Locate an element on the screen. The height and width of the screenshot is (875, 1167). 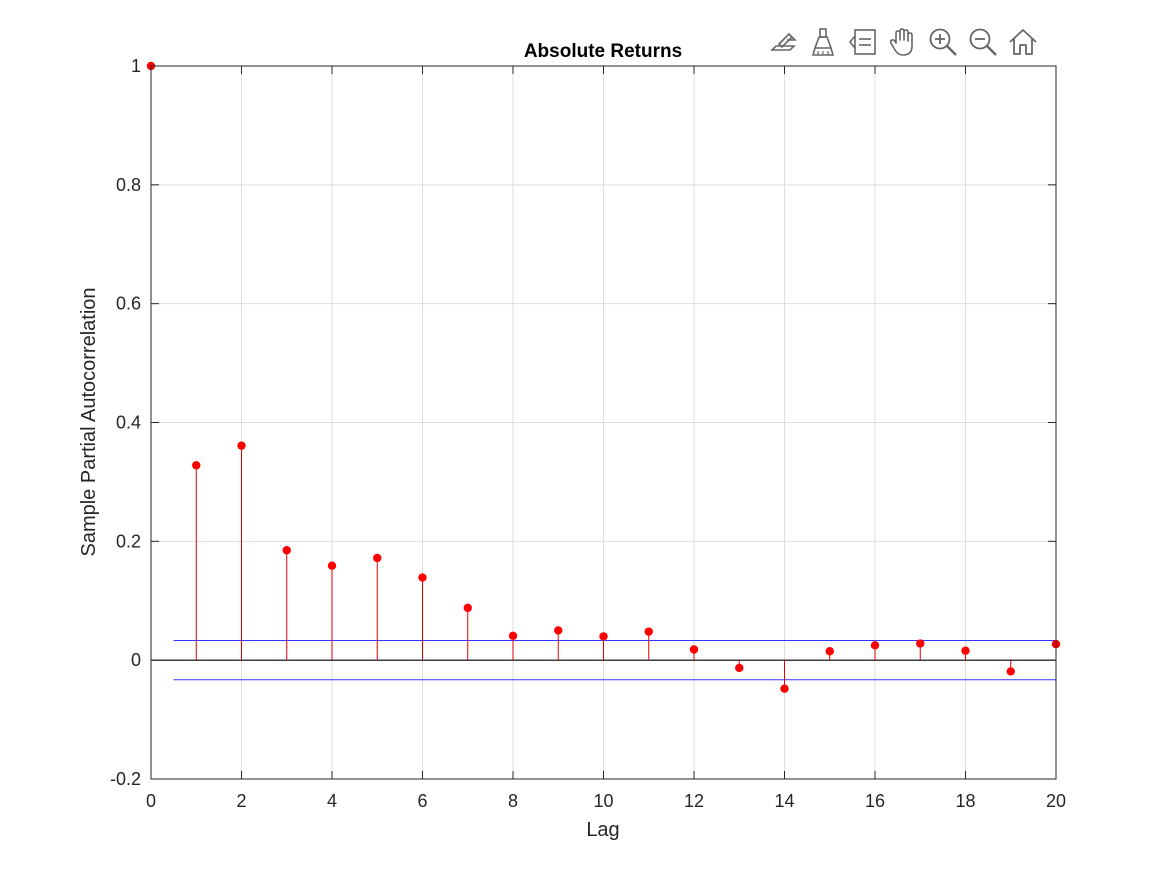
y-tick-label: 0.6 is located at coordinates (128, 304).